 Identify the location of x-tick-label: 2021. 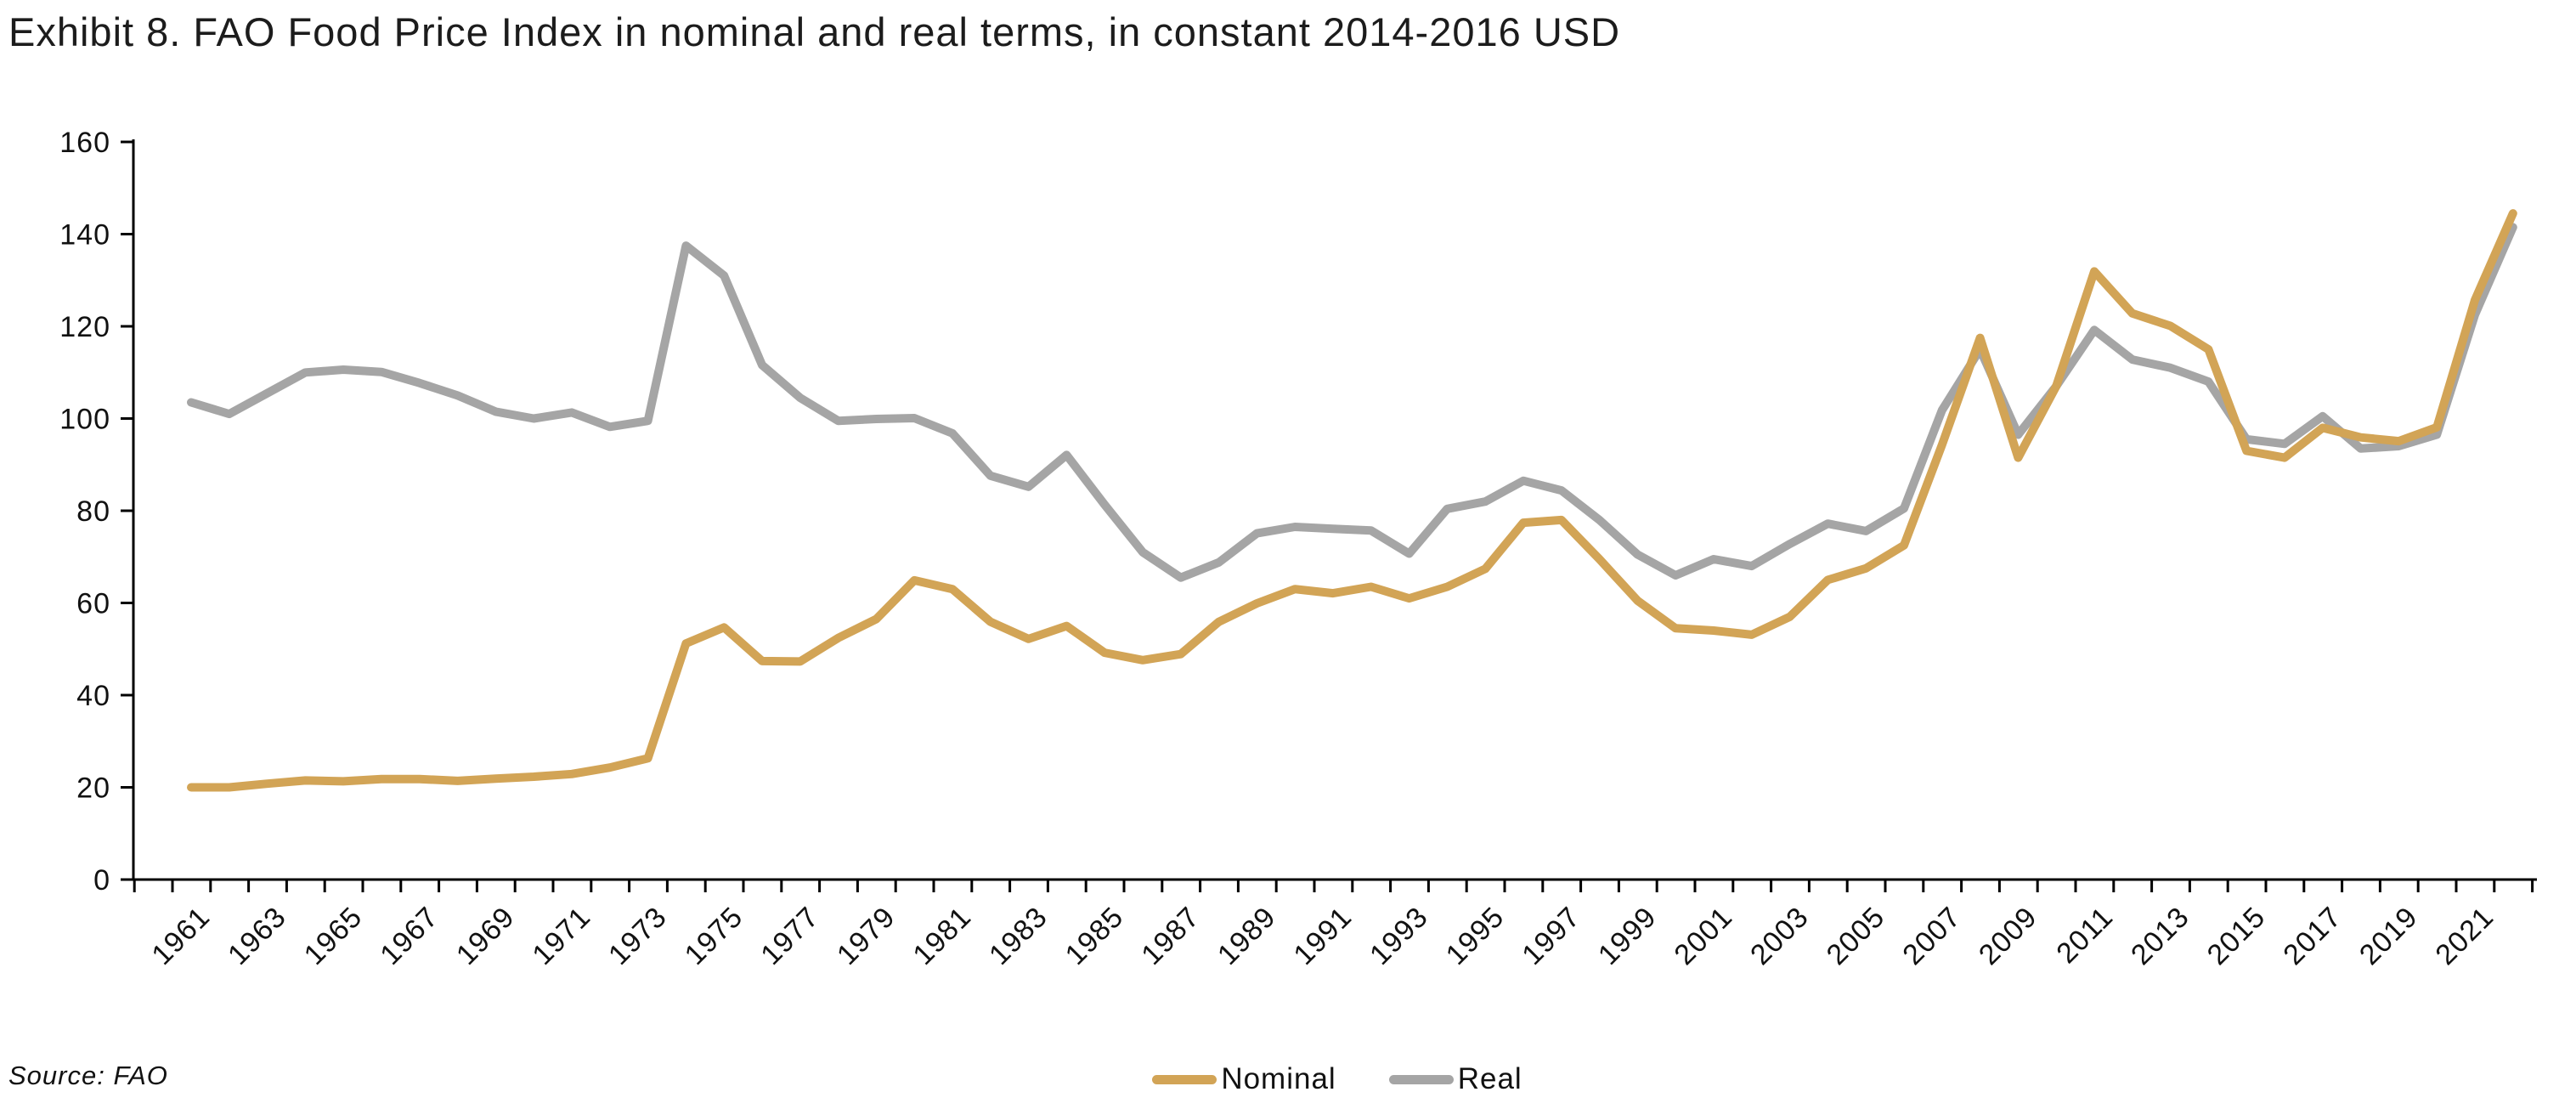
(2464, 936).